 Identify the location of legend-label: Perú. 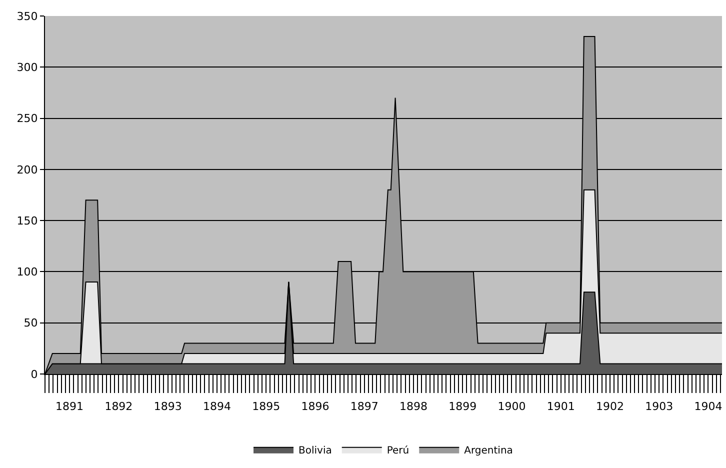
(398, 450).